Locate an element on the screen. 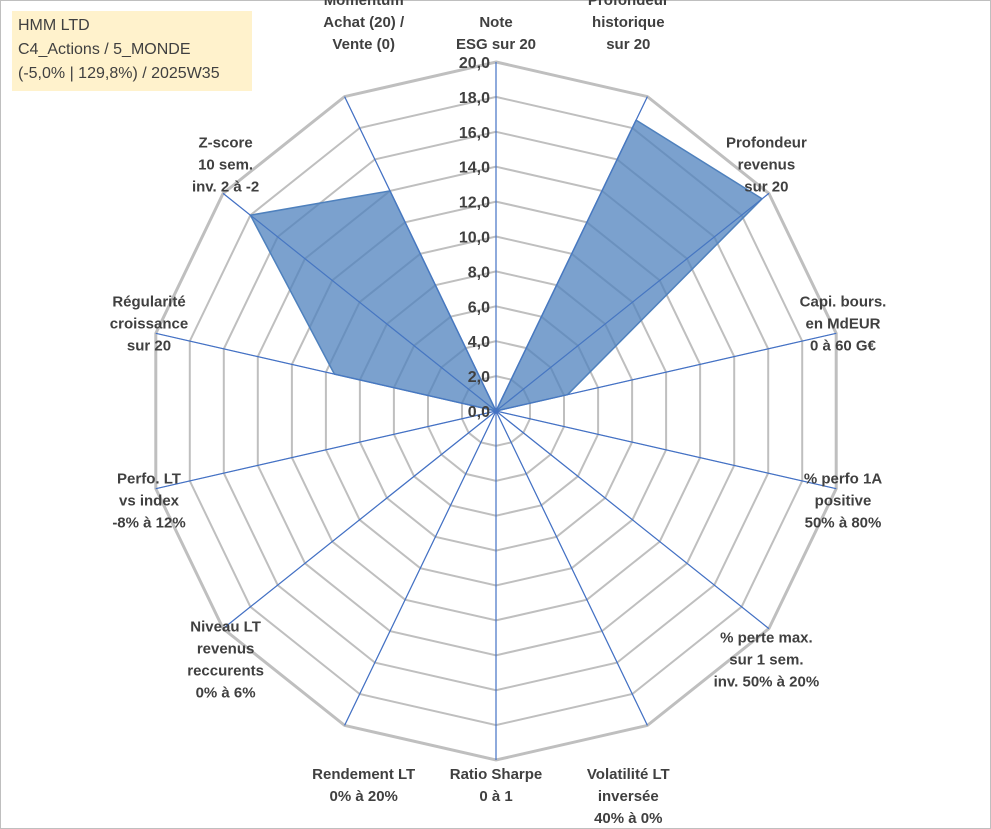 Image resolution: width=991 pixels, height=829 pixels. tick-label: 12,0 is located at coordinates (474, 203).